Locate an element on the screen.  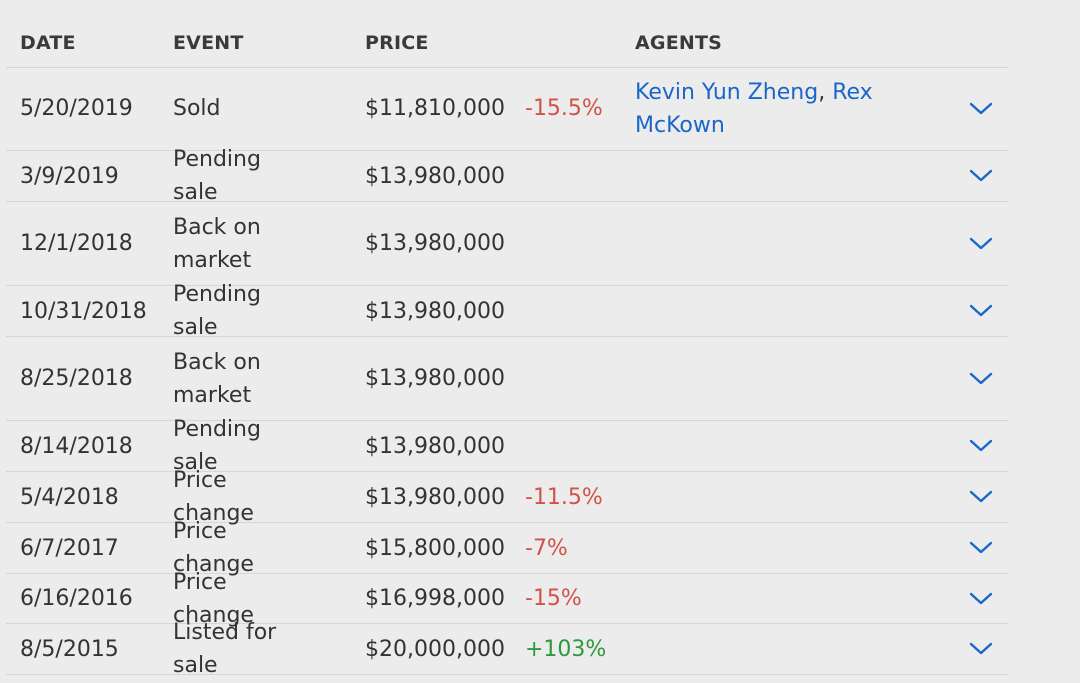
table-row: 3/9/2019 Pending sale $13,980,000 is located at coordinates (507, 176).